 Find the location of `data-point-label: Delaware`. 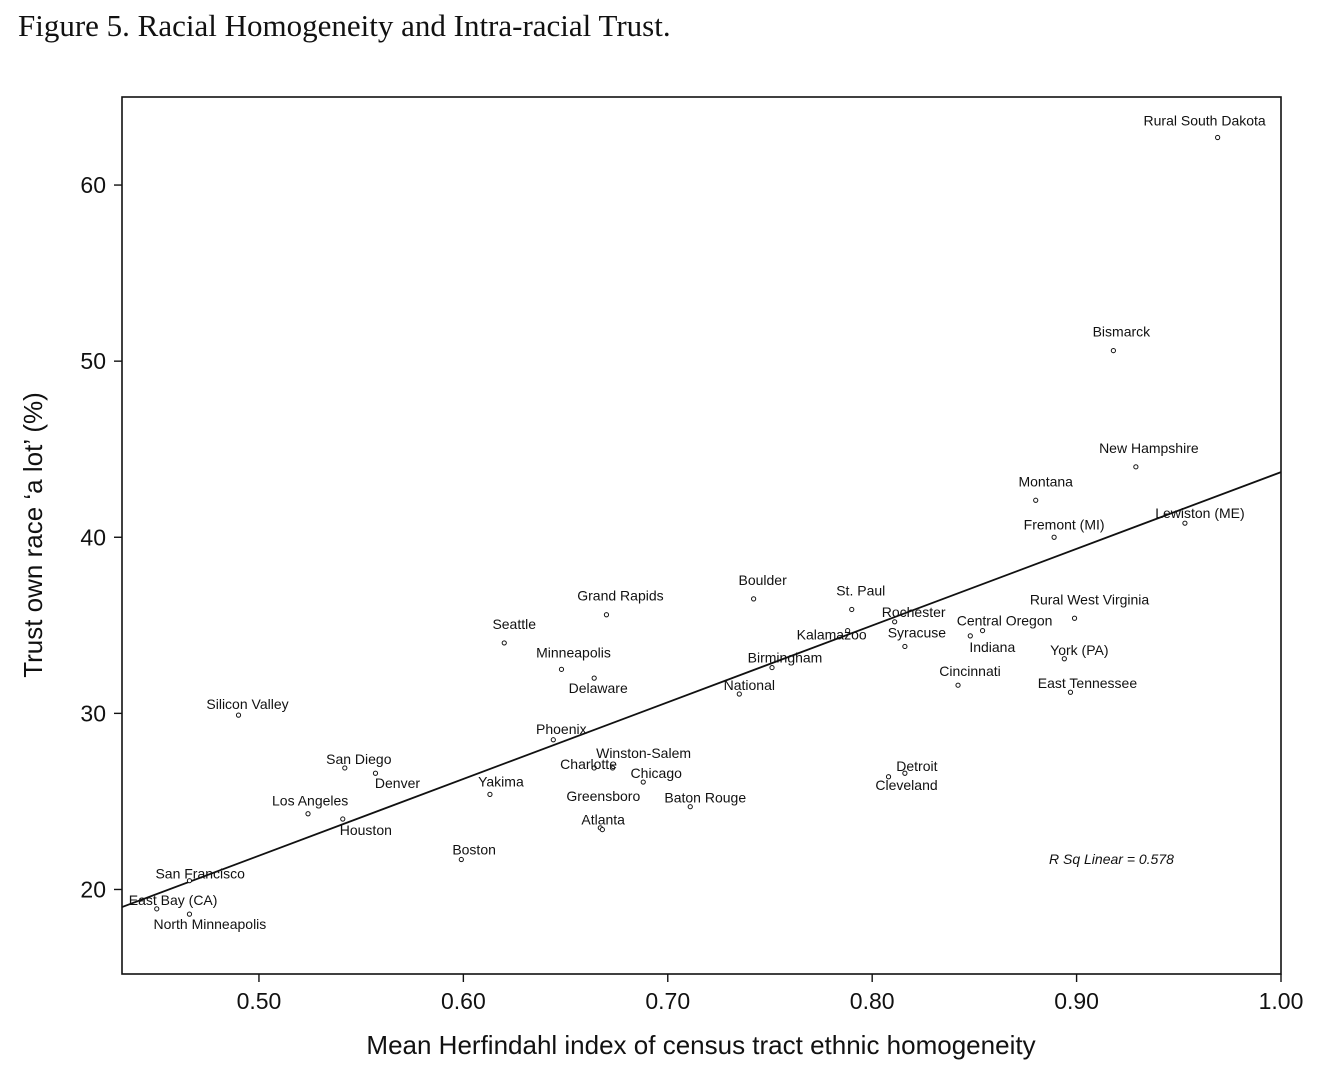

data-point-label: Delaware is located at coordinates (598, 688).